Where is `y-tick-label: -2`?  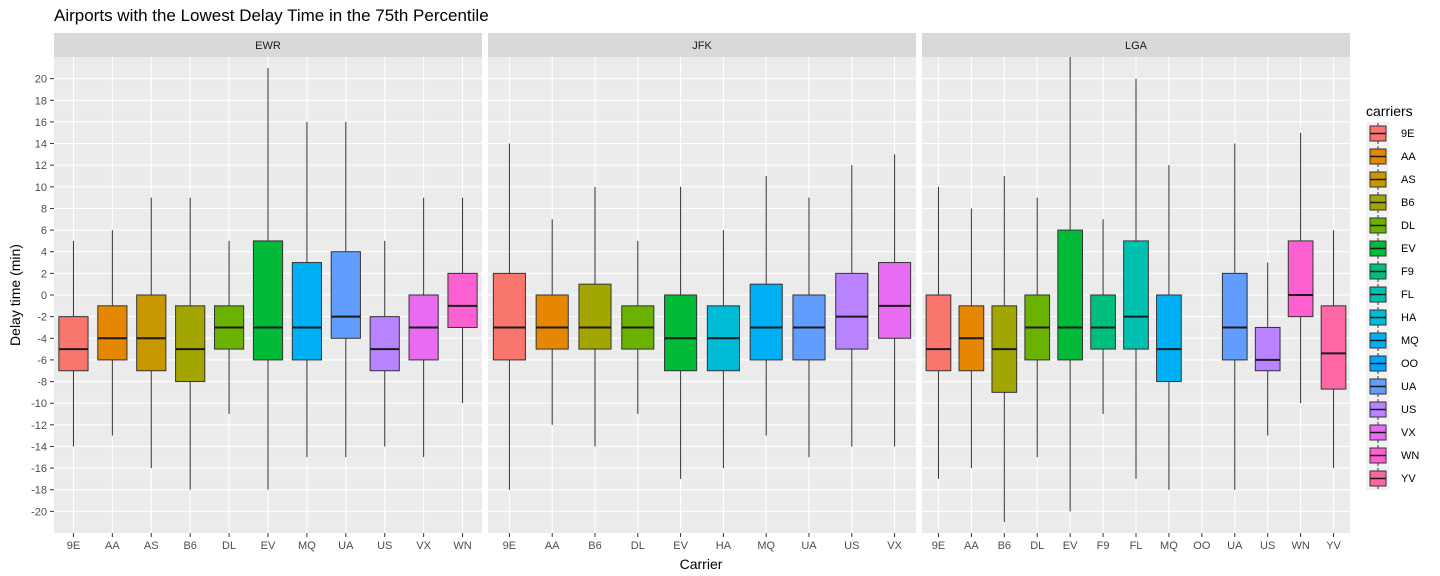 y-tick-label: -2 is located at coordinates (42, 318).